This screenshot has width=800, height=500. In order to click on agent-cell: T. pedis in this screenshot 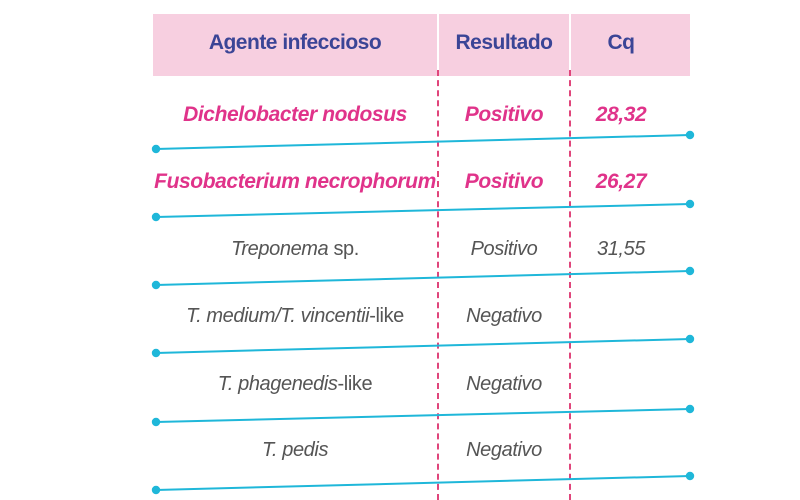, I will do `click(295, 450)`.